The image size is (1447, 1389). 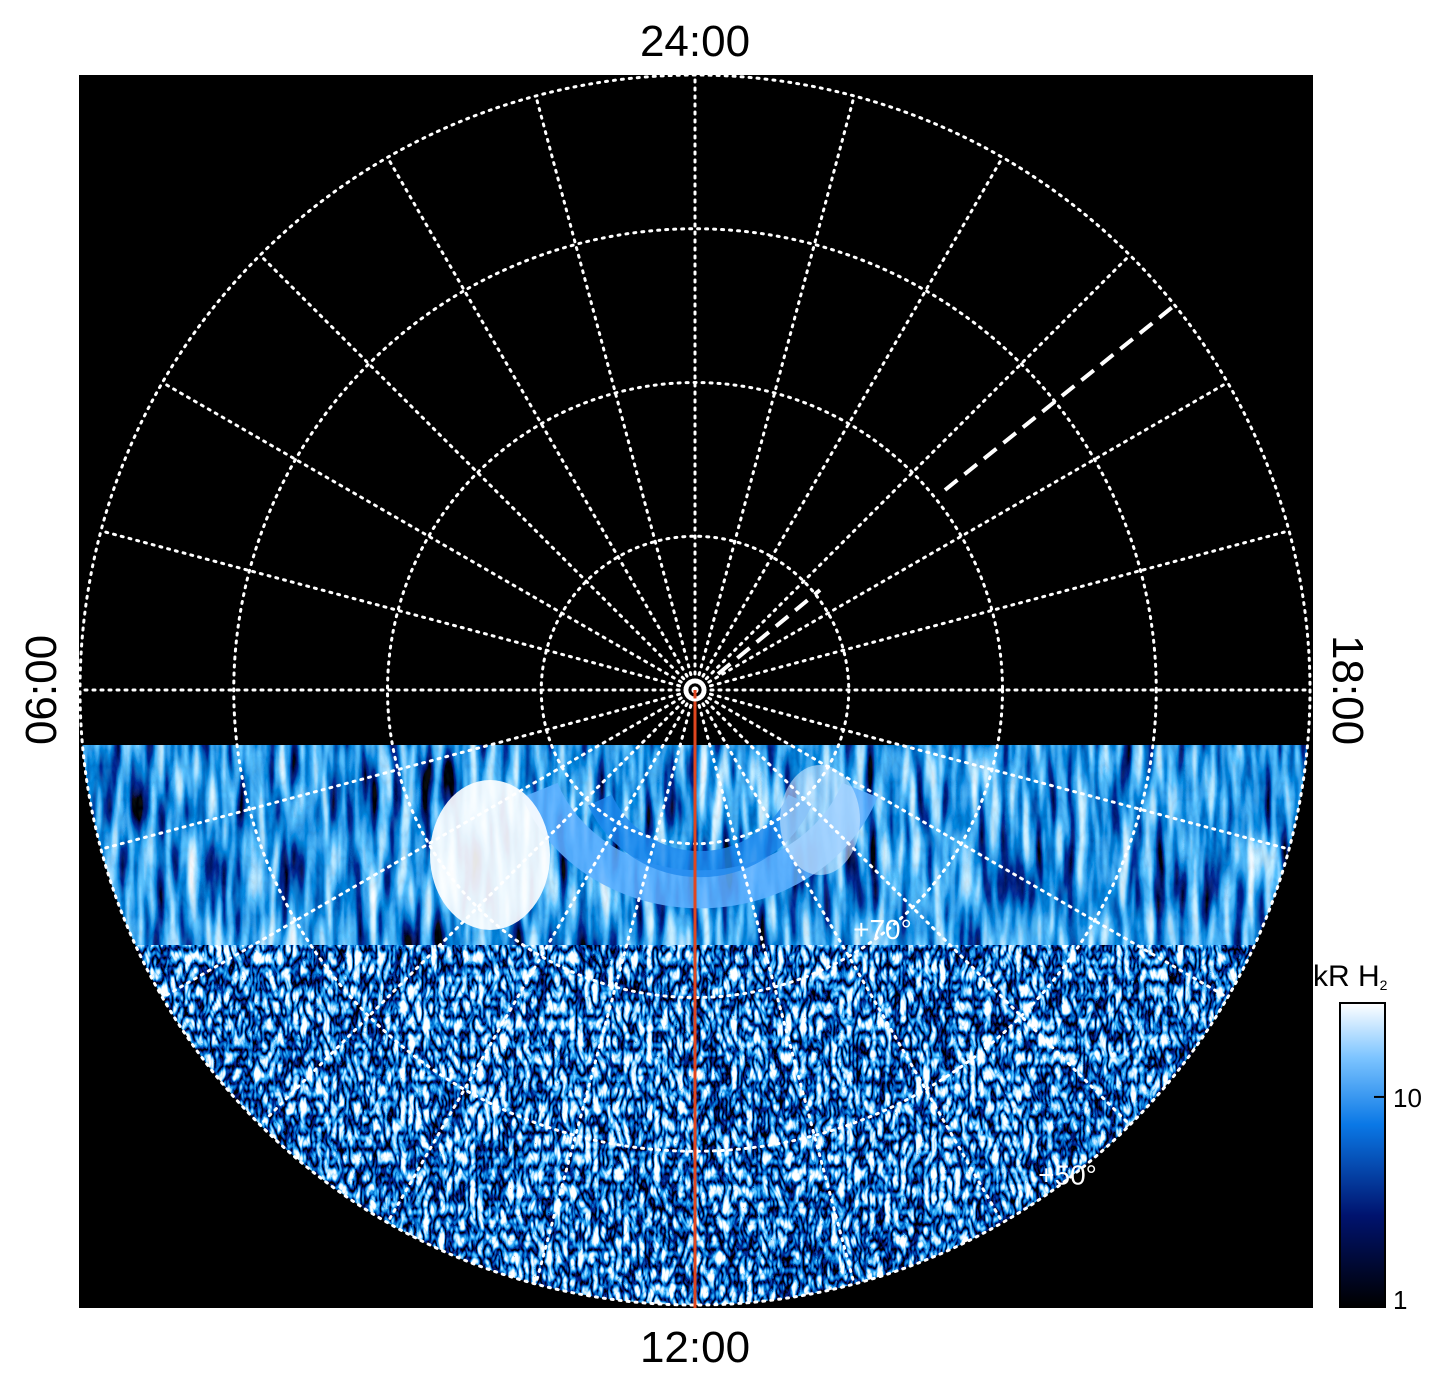 I want to click on latitude-label: +50°, so click(x=1067, y=1174).